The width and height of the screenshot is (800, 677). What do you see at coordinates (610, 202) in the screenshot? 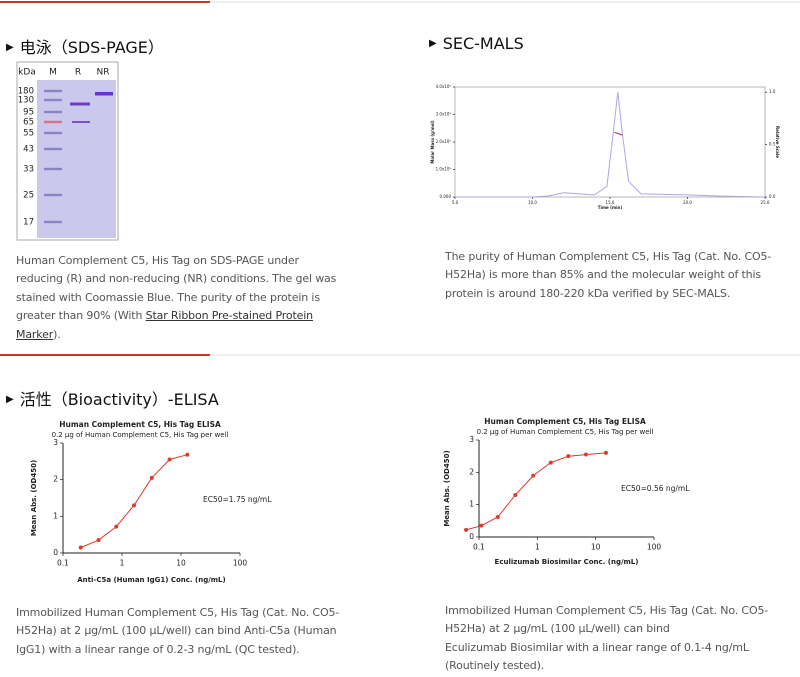
I see `x-tick-label: 15.0` at bounding box center [610, 202].